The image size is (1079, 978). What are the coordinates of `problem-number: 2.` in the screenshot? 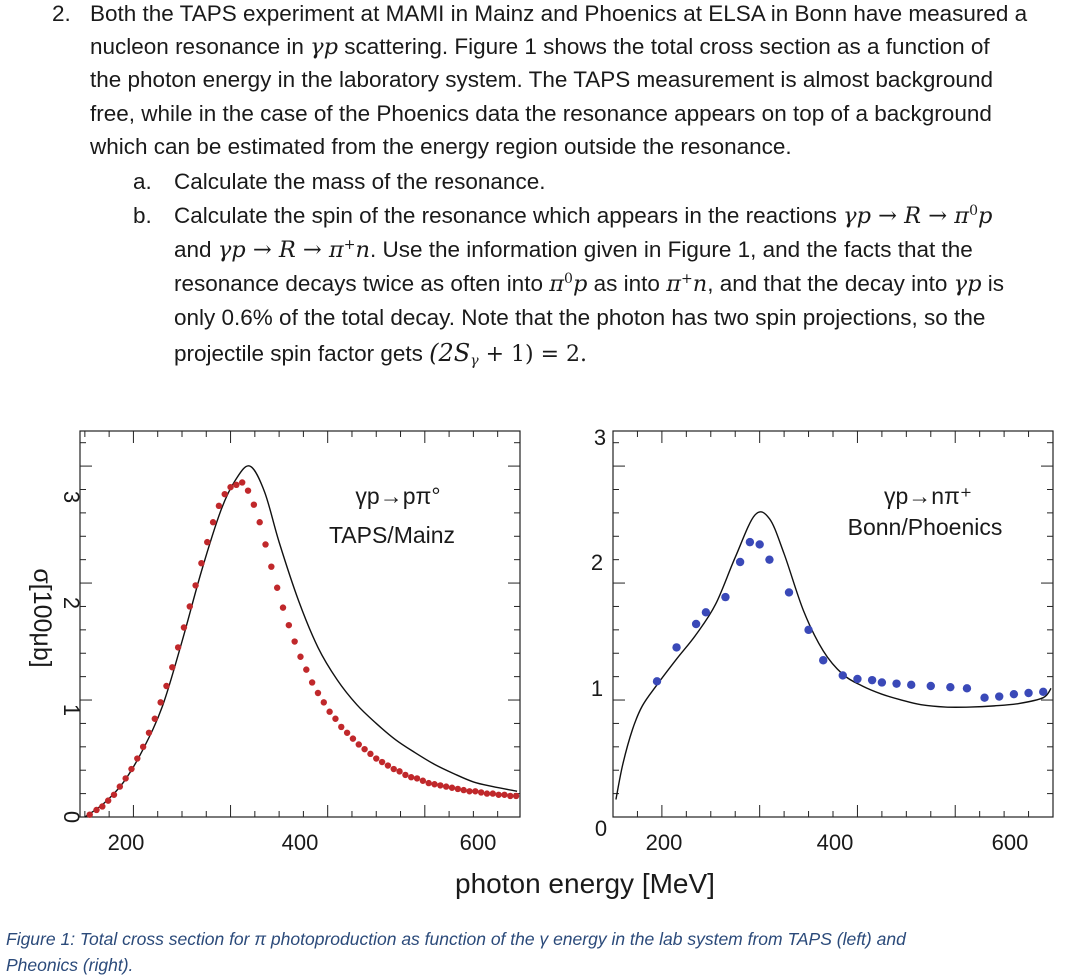 It's located at (61, 13).